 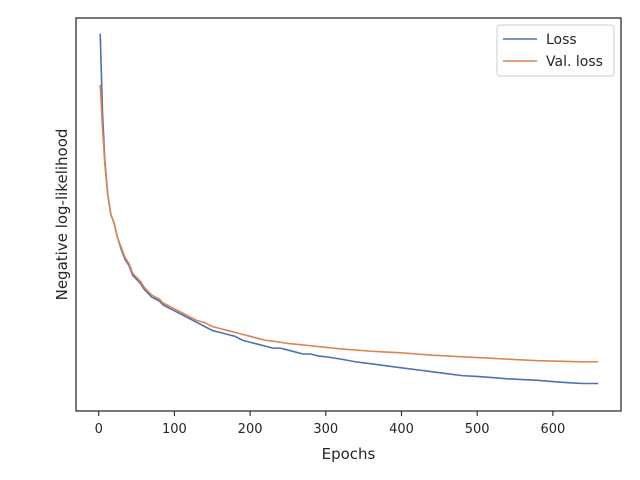 I want to click on legend-label-loss: Loss, so click(x=561, y=40).